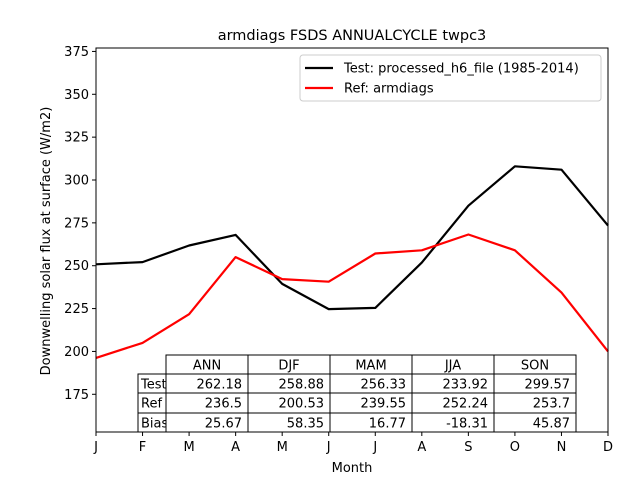 The width and height of the screenshot is (640, 480). What do you see at coordinates (76, 138) in the screenshot?
I see `y-tick-label: 325` at bounding box center [76, 138].